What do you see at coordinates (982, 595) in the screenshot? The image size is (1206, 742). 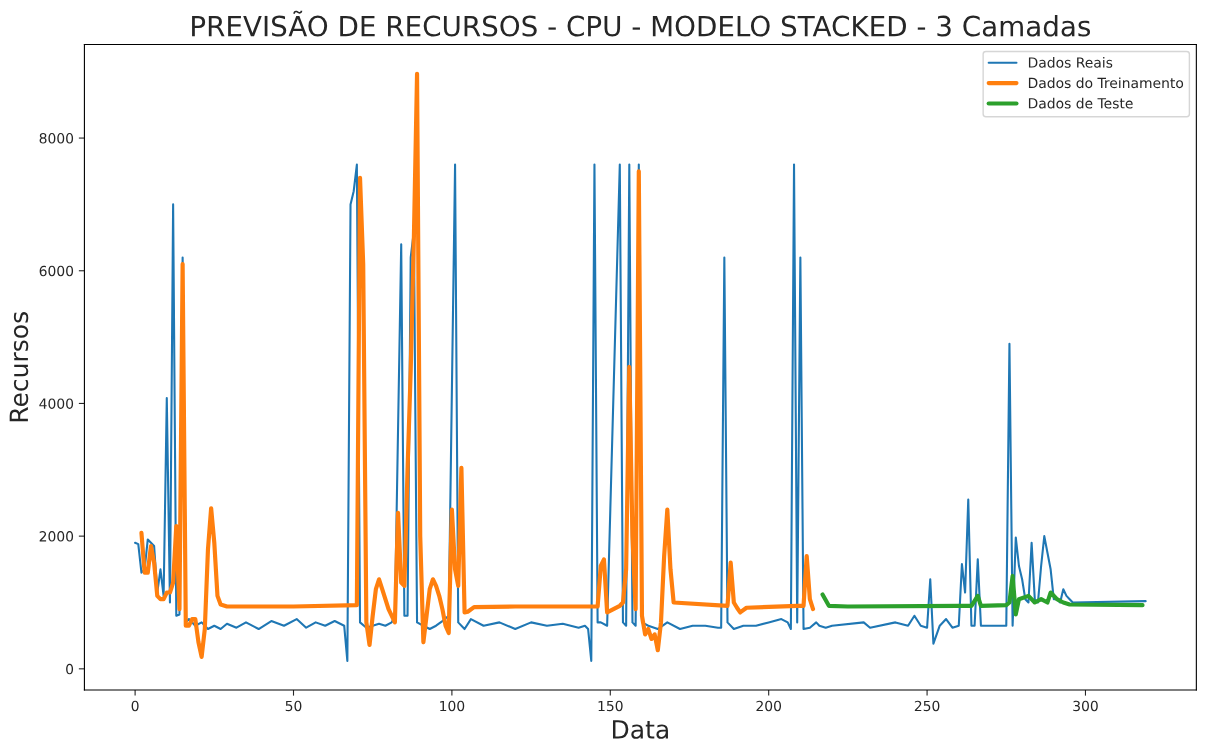 I see `line-series` at bounding box center [982, 595].